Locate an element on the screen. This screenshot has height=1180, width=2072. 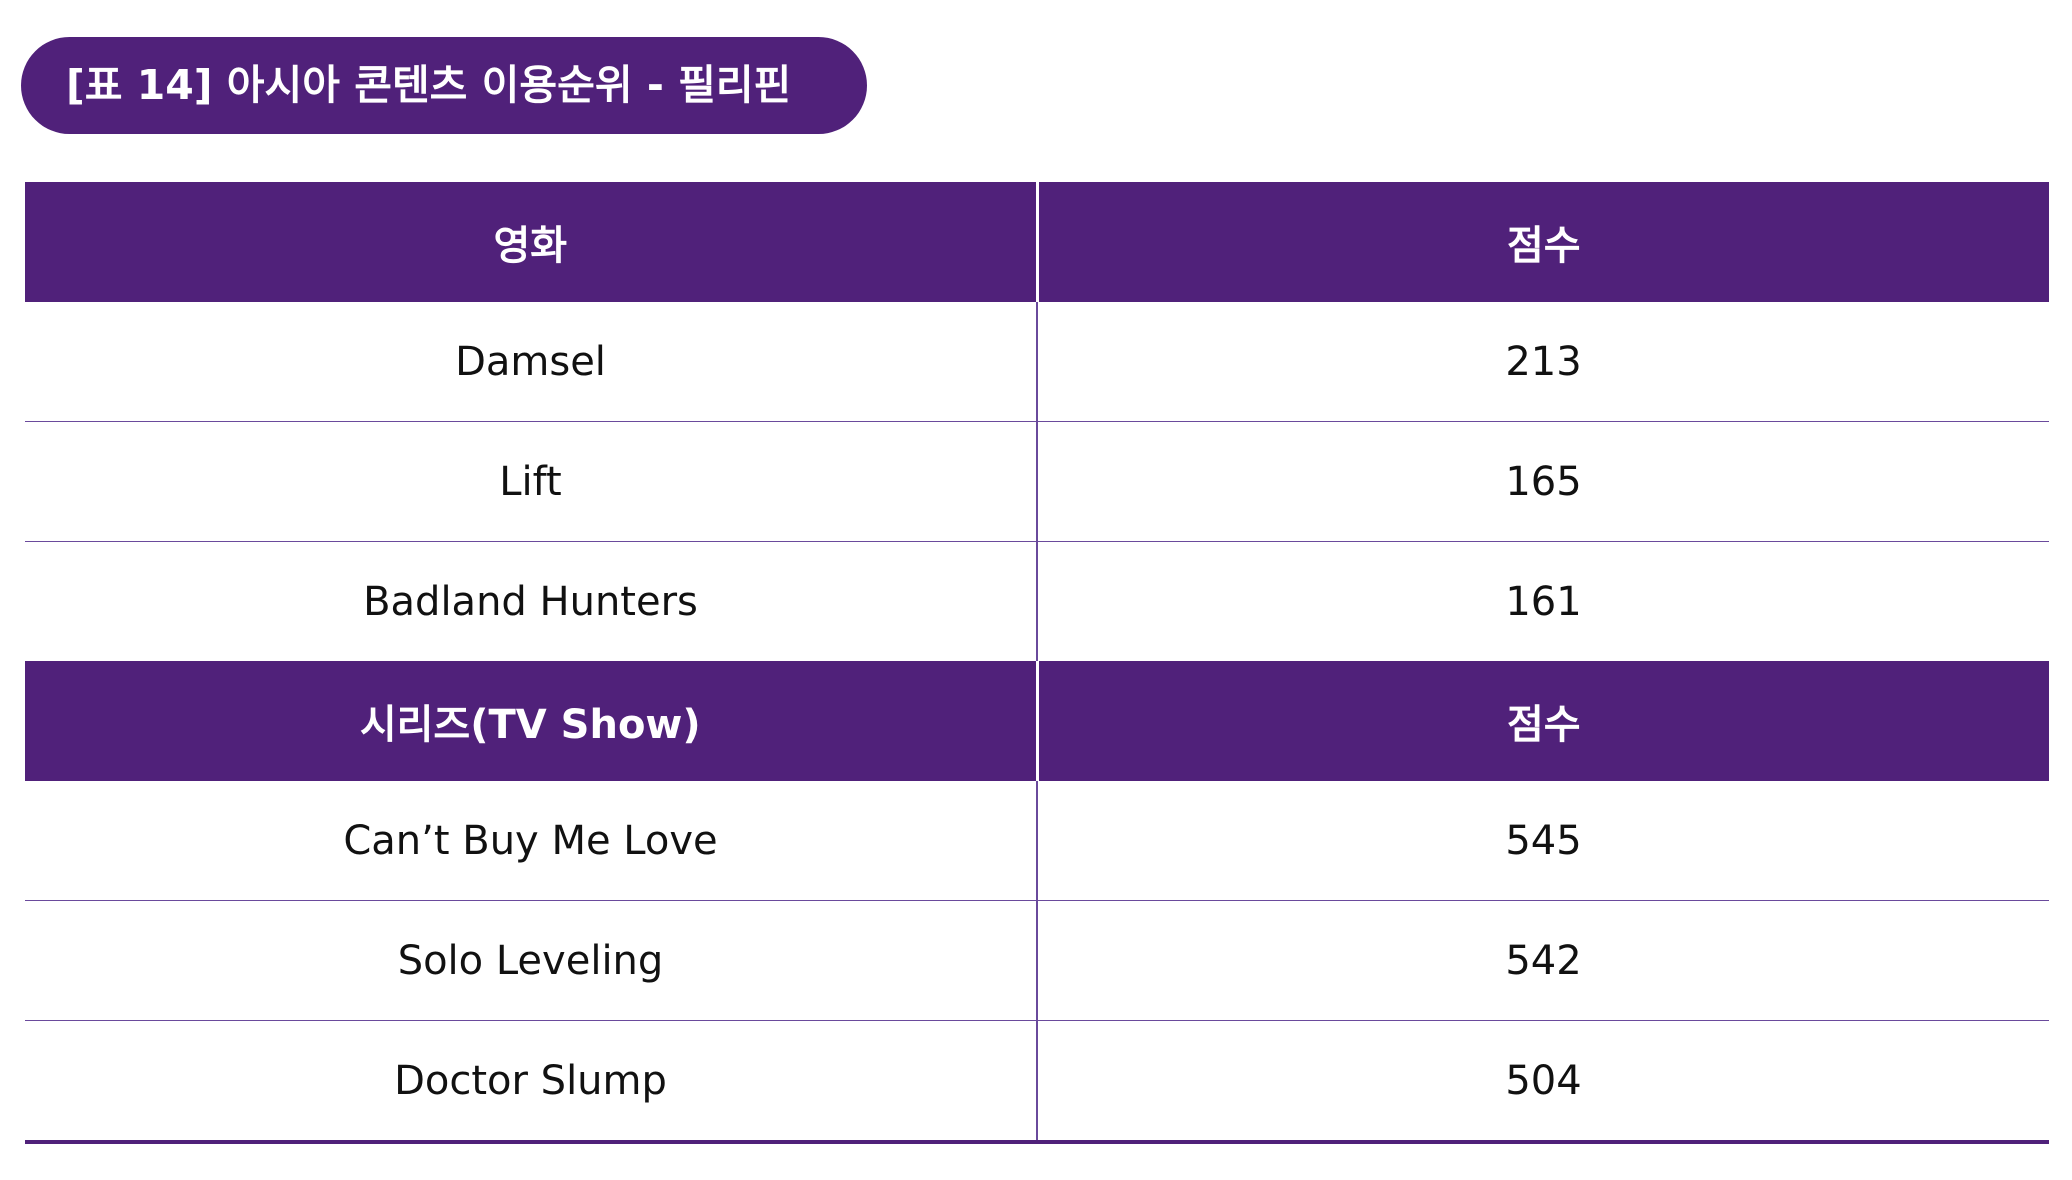
score-cell: 545 is located at coordinates (1543, 841).